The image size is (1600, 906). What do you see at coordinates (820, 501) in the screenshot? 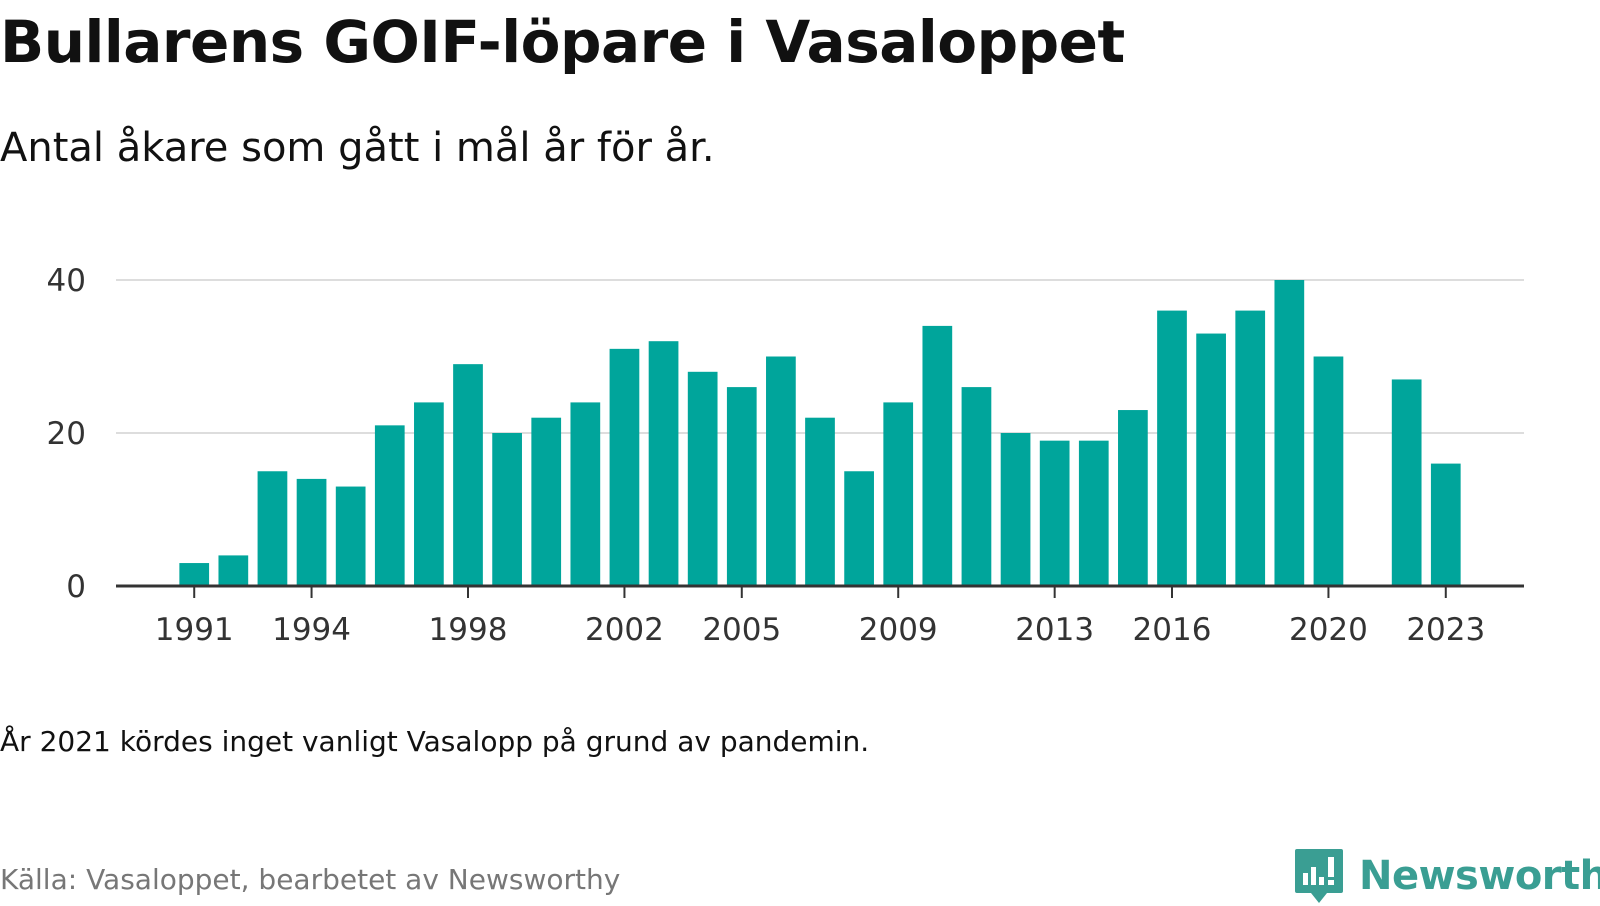
I see `bar-2007` at bounding box center [820, 501].